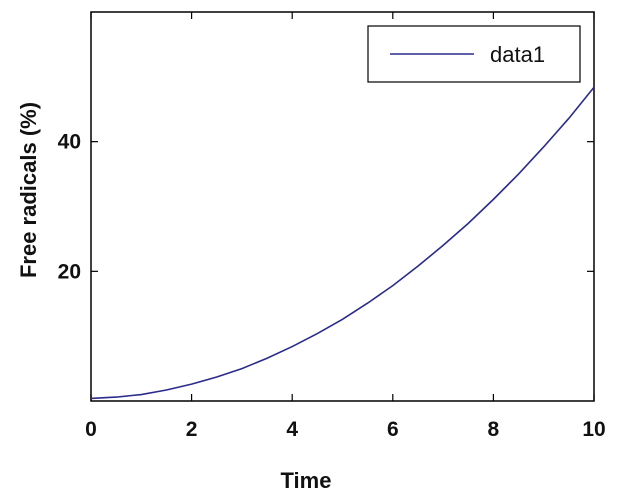 Image resolution: width=622 pixels, height=493 pixels. What do you see at coordinates (494, 429) in the screenshot?
I see `x-tick-label-4: 8` at bounding box center [494, 429].